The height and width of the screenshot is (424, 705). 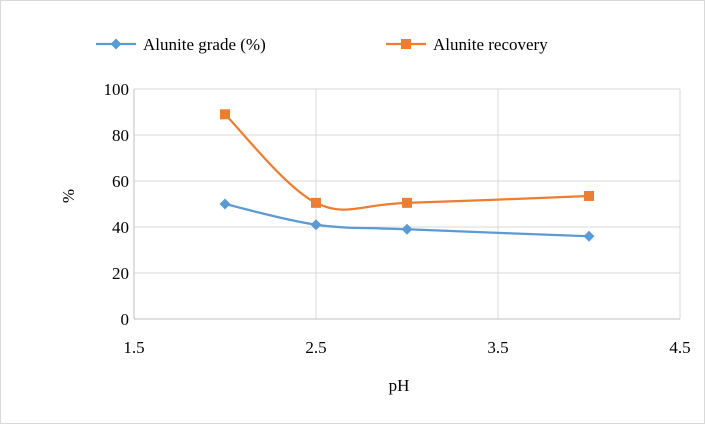 What do you see at coordinates (120, 227) in the screenshot?
I see `y-tick-label: 40` at bounding box center [120, 227].